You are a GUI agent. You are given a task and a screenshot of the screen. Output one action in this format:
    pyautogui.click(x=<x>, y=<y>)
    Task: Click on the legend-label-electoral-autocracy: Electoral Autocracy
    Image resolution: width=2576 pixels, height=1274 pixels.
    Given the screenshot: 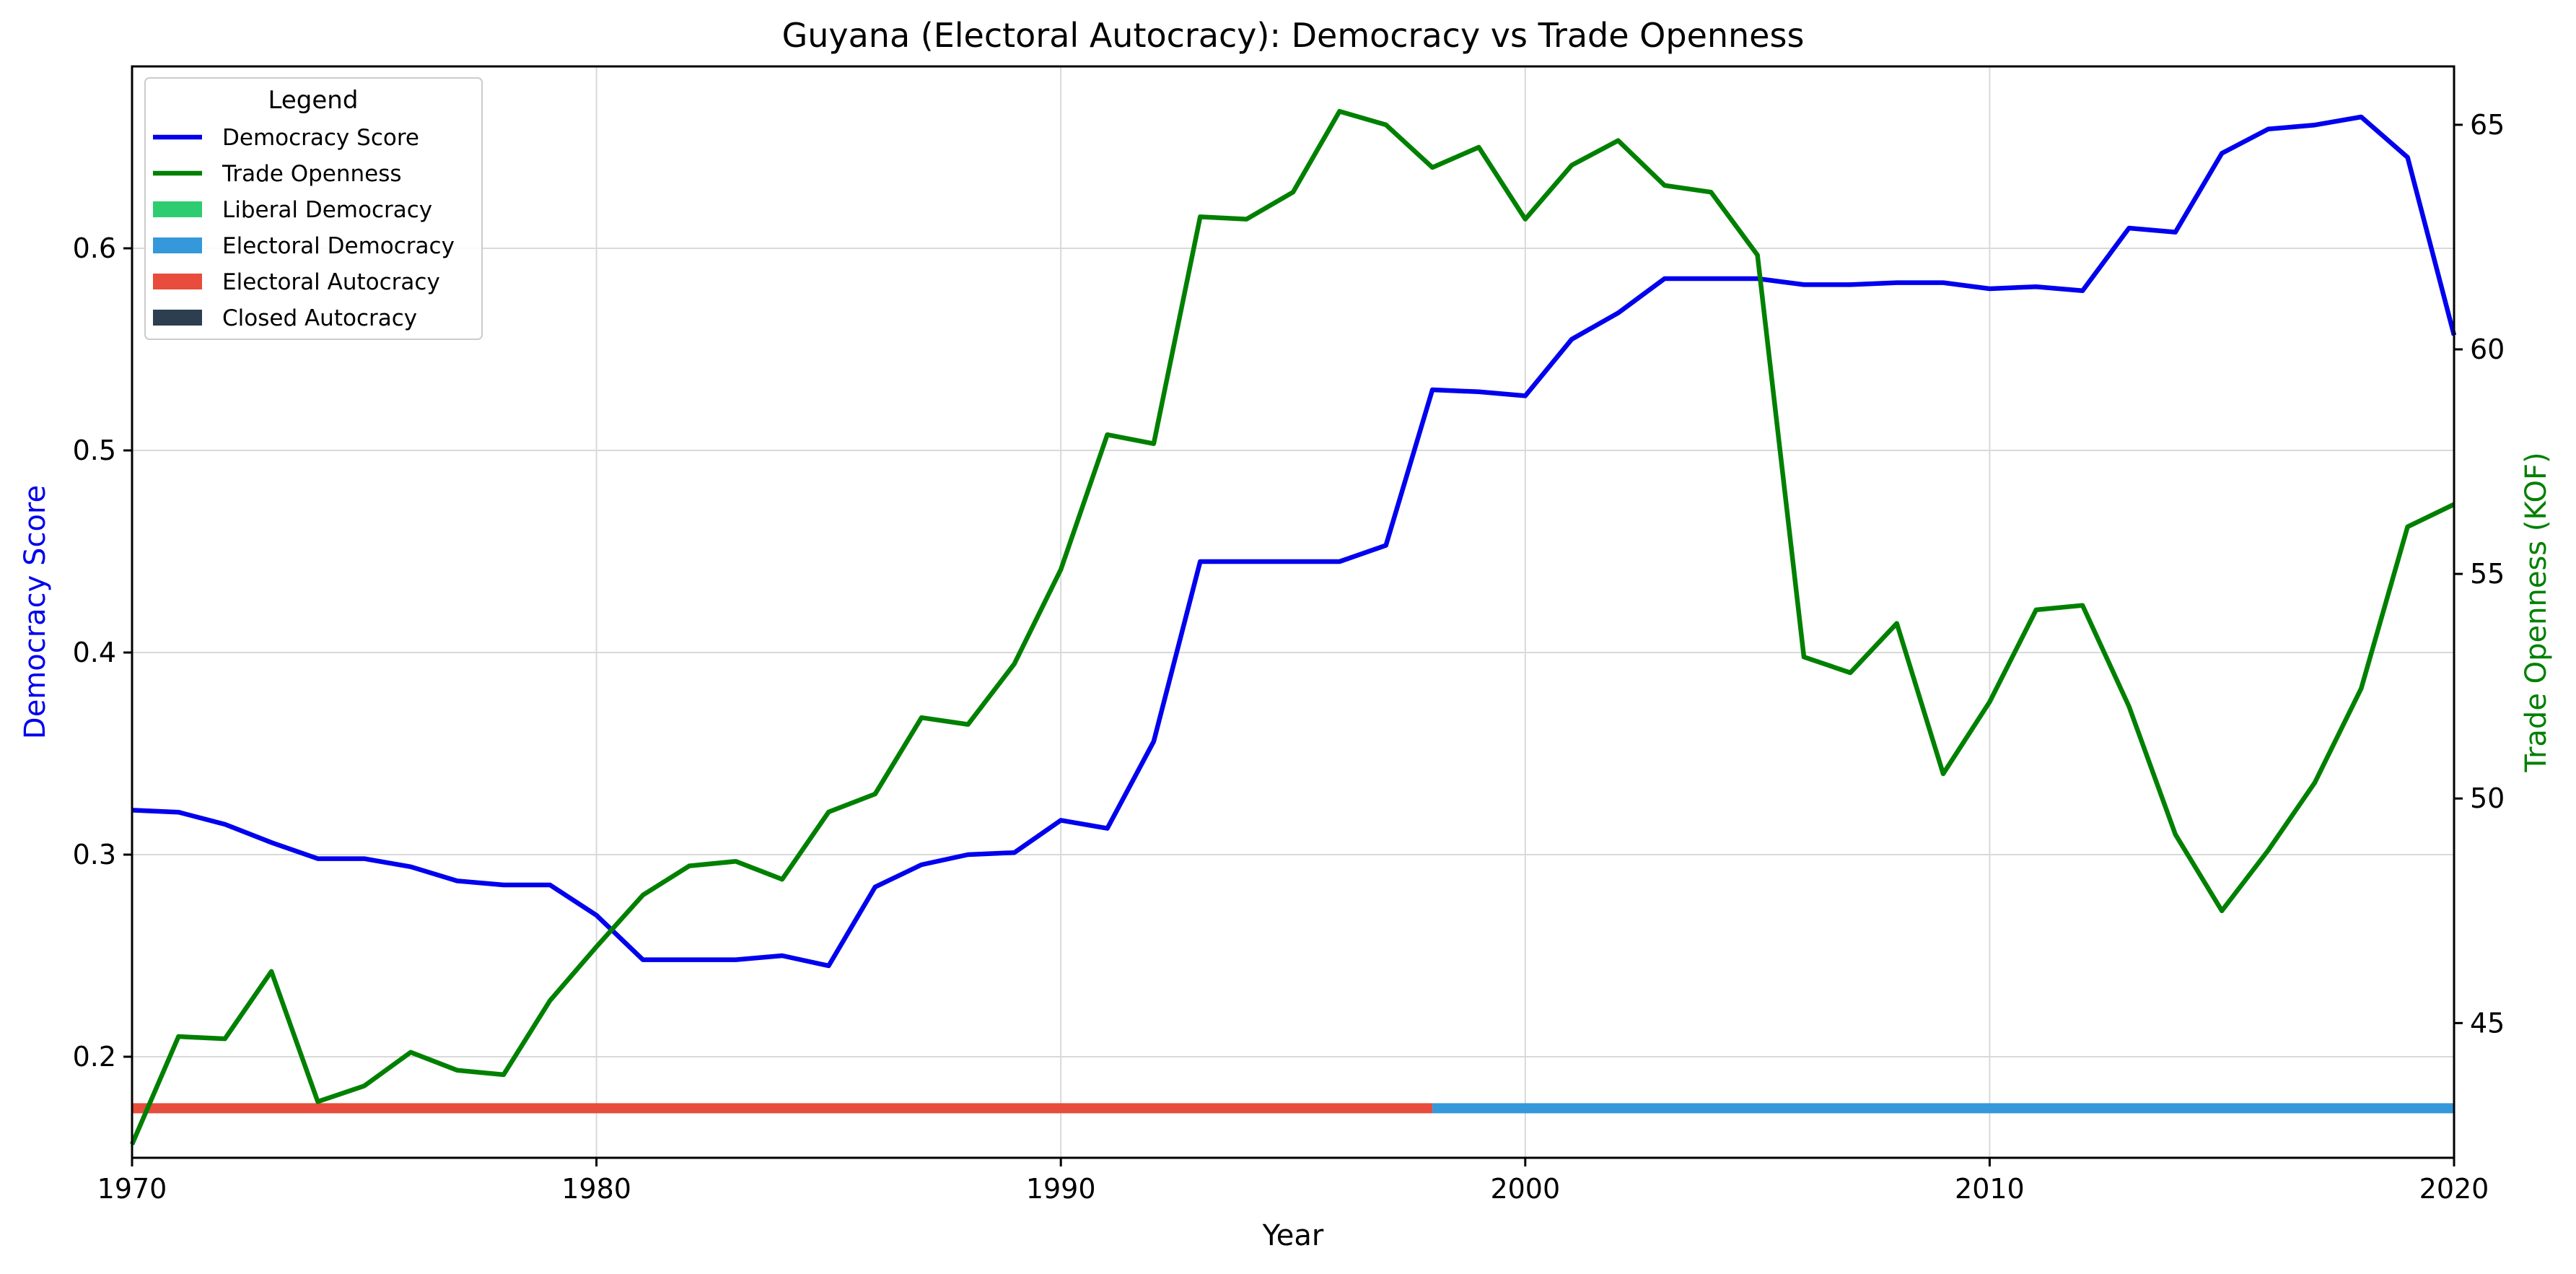 What is the action you would take?
    pyautogui.click(x=331, y=282)
    